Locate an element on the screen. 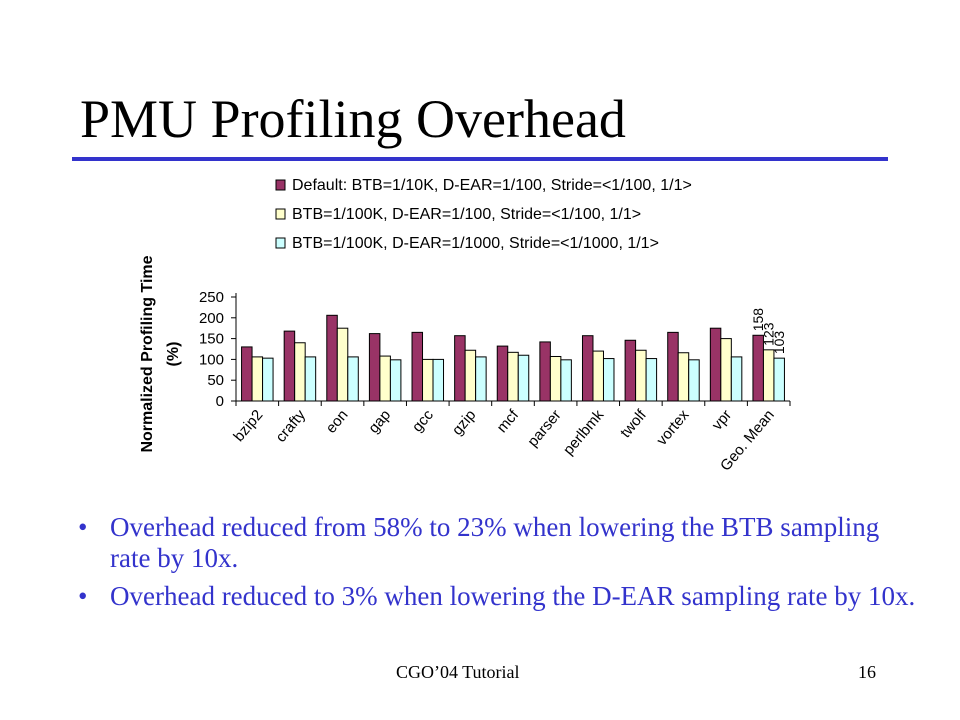 This screenshot has width=960, height=720. y-axis-unit-label: (%) is located at coordinates (173, 354).